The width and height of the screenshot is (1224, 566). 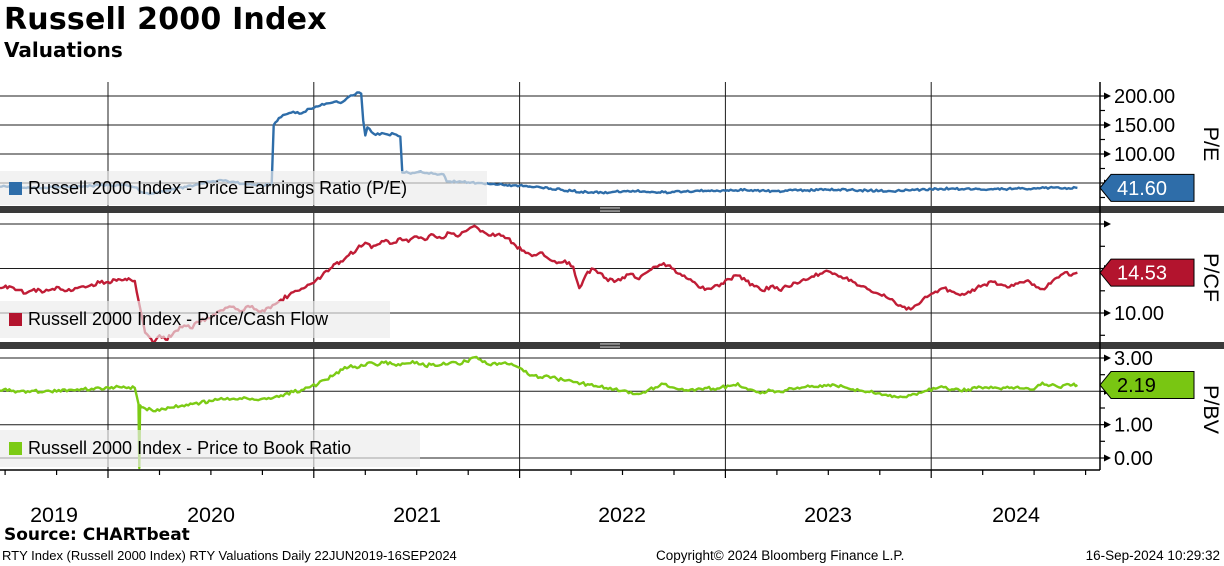 I want to click on y-axis-title-pcf: P/CF, so click(x=1211, y=277).